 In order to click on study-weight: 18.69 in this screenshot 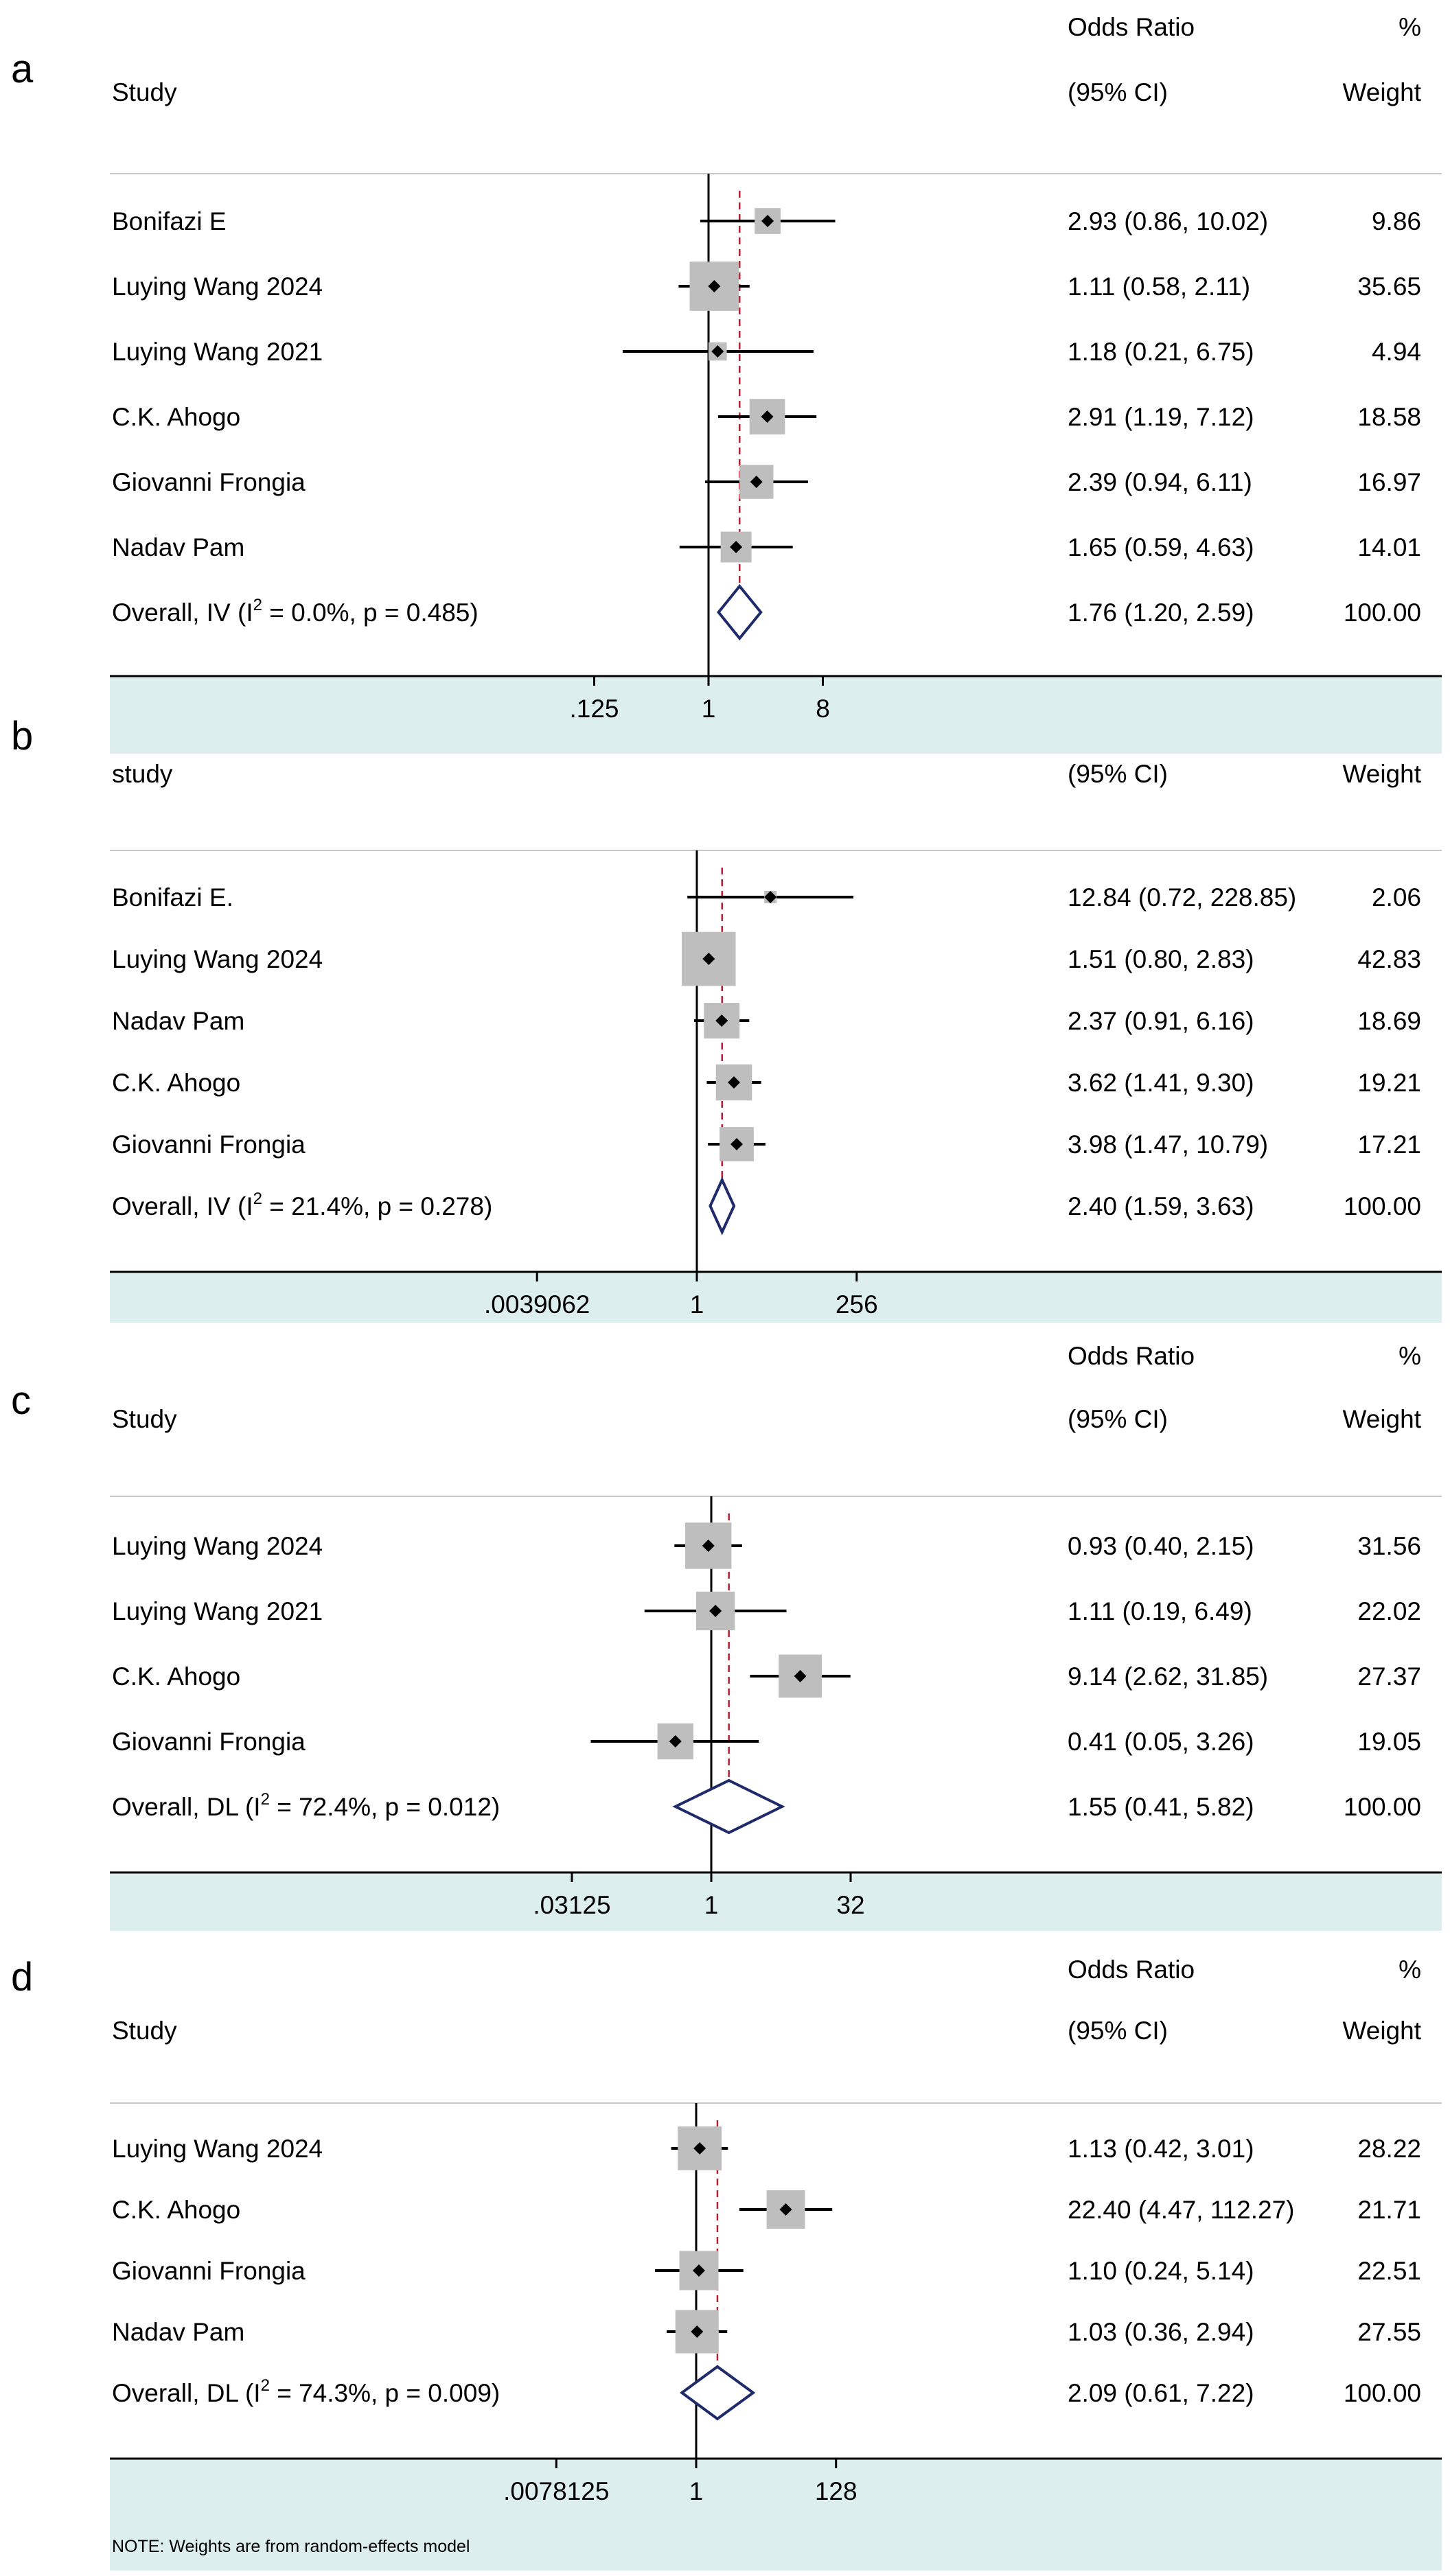, I will do `click(1389, 1021)`.